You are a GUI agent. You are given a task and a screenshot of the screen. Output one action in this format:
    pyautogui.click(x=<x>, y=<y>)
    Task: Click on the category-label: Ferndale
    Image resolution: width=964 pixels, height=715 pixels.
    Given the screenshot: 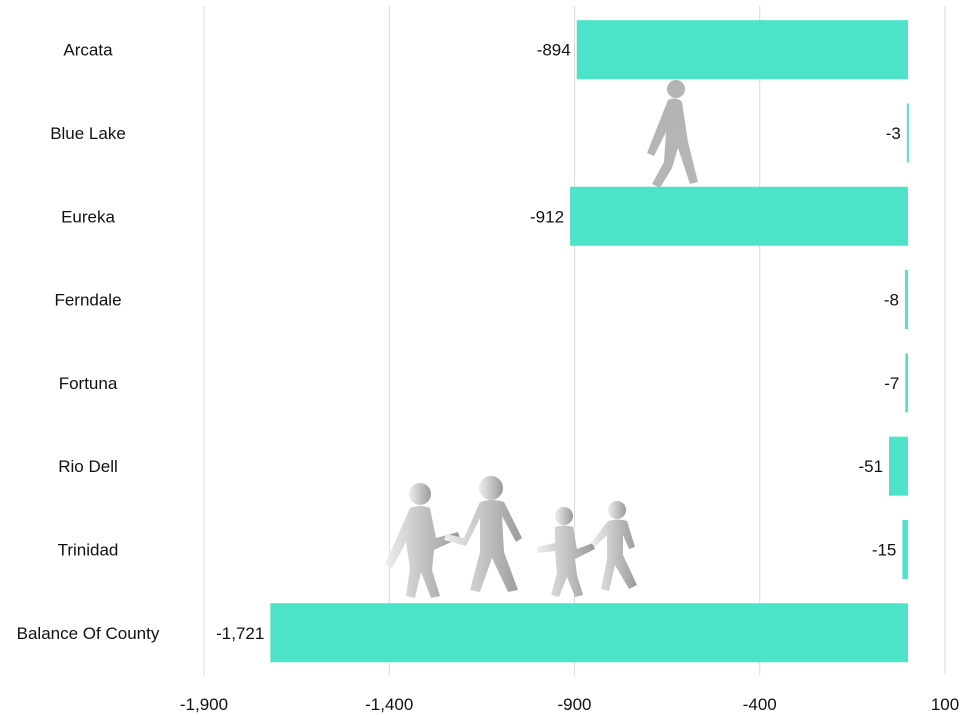 What is the action you would take?
    pyautogui.click(x=87, y=300)
    